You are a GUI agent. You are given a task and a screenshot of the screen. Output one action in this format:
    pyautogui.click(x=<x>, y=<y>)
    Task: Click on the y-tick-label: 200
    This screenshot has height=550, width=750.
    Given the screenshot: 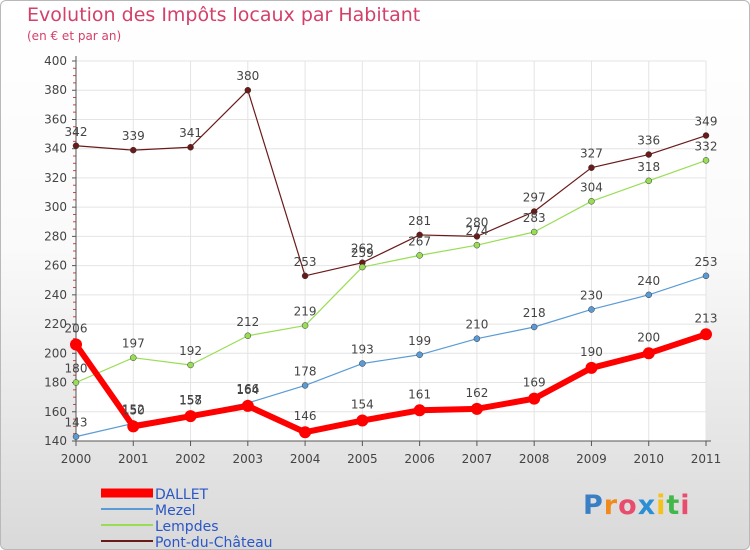 What is the action you would take?
    pyautogui.click(x=55, y=353)
    